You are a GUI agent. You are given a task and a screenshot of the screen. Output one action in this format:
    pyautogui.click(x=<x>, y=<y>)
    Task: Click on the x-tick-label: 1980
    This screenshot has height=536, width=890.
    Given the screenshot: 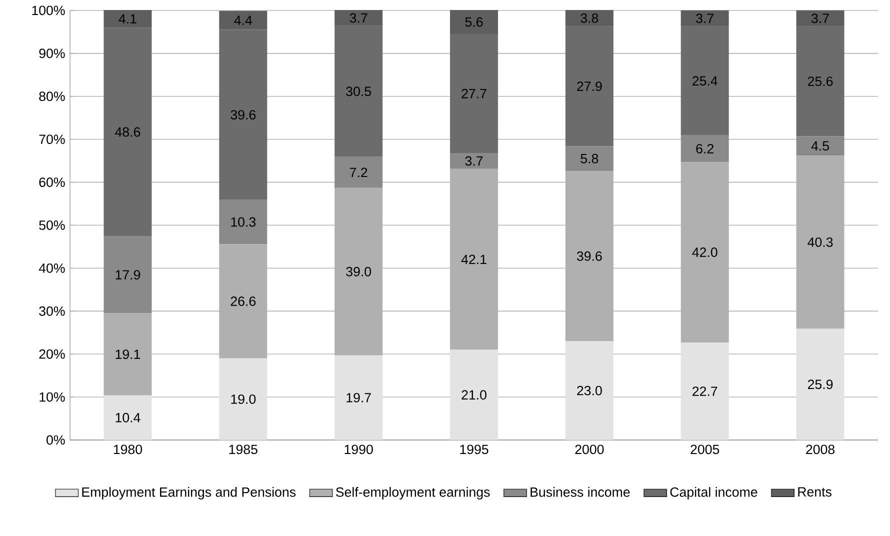 What is the action you would take?
    pyautogui.click(x=128, y=449)
    